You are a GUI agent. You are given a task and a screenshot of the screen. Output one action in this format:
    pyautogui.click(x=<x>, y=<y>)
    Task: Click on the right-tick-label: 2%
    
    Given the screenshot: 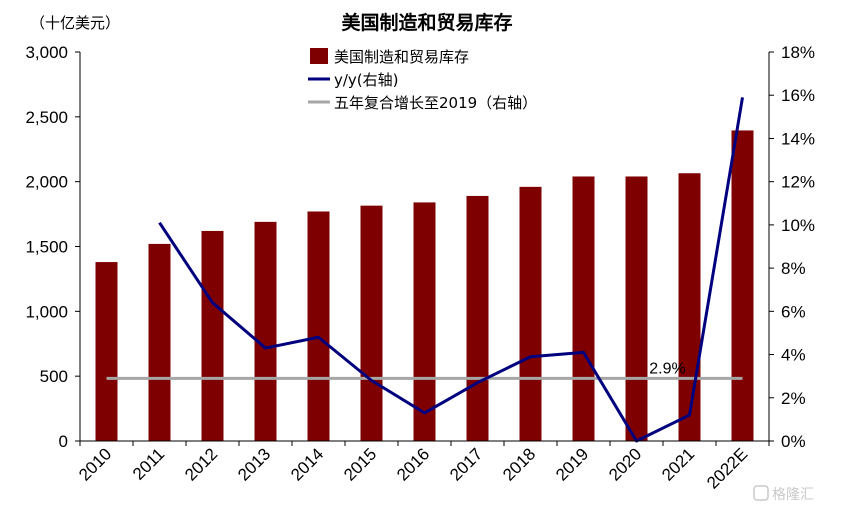 What is the action you would take?
    pyautogui.click(x=793, y=398)
    